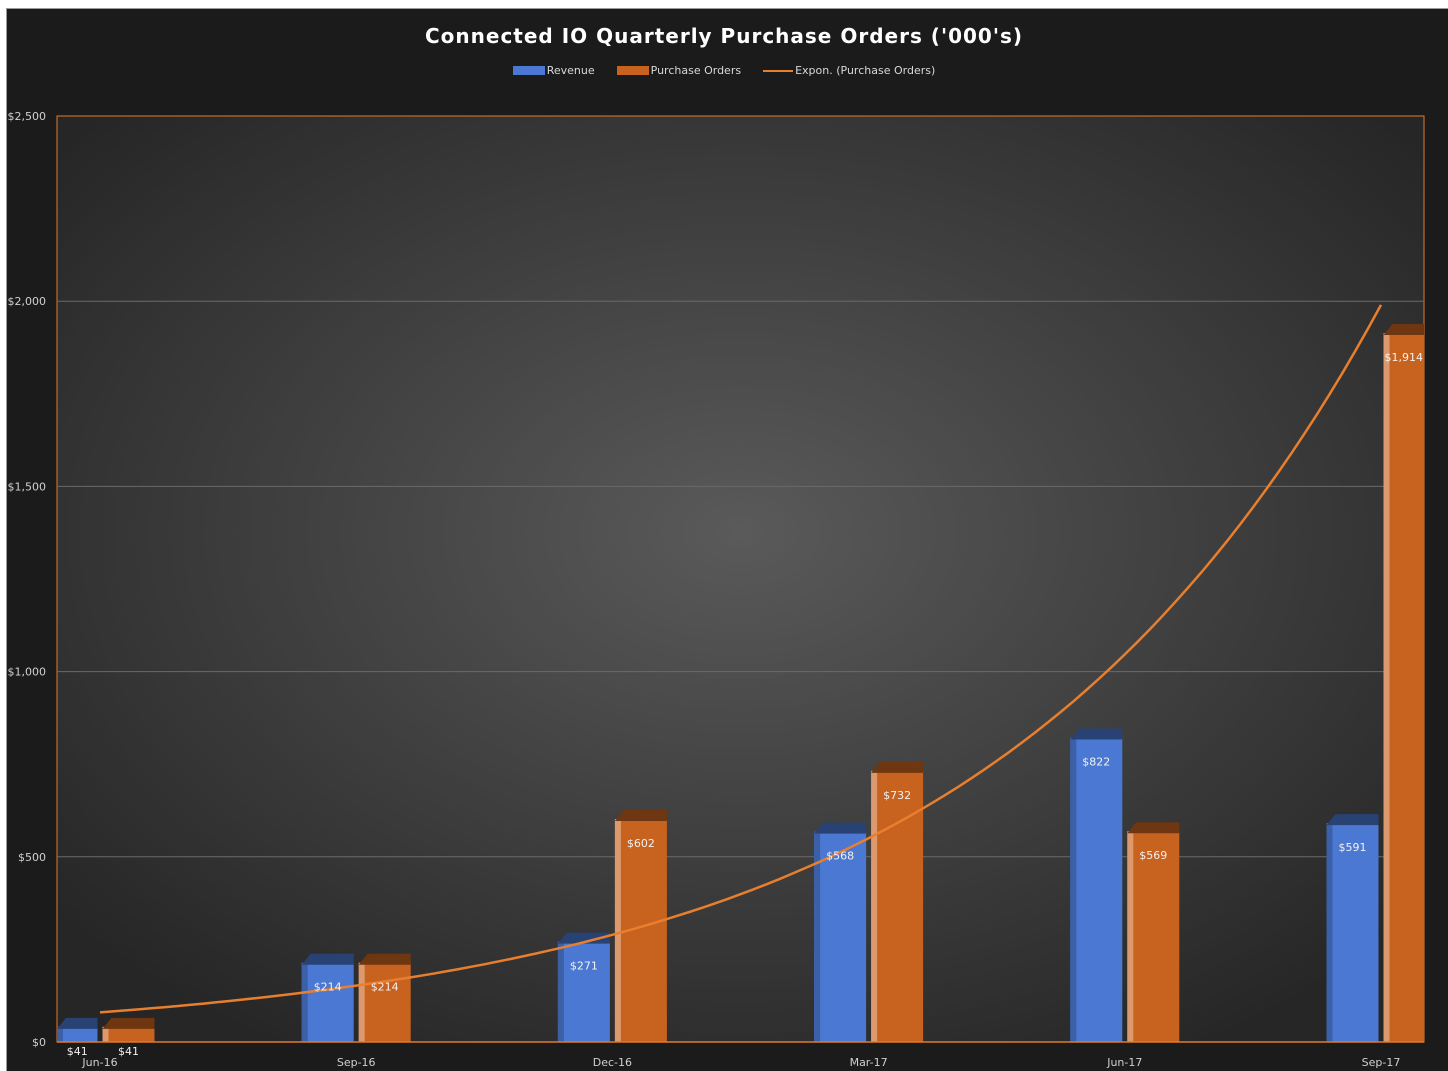 The image size is (1448, 1071). Describe the element at coordinates (696, 70) in the screenshot. I see `legend-label-purchase-orders: Purchase Orders` at that location.